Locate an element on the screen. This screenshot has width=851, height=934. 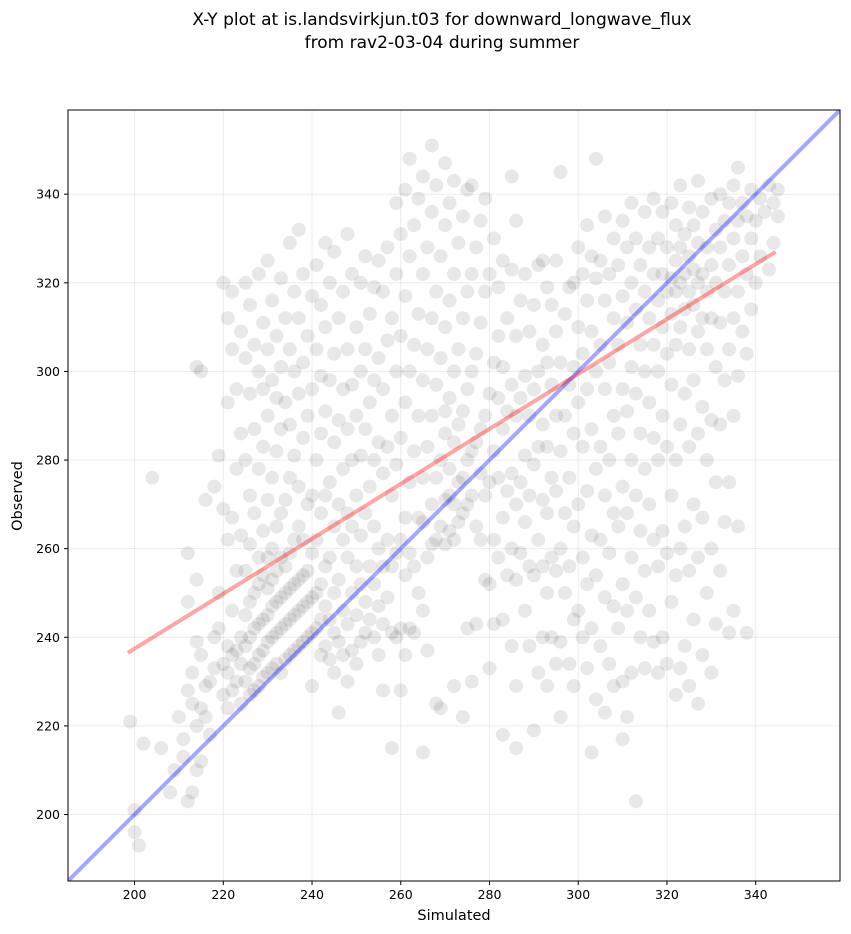
x-axis-ticks: 200 220 240 260 280 300 320 340 is located at coordinates (445, 891).